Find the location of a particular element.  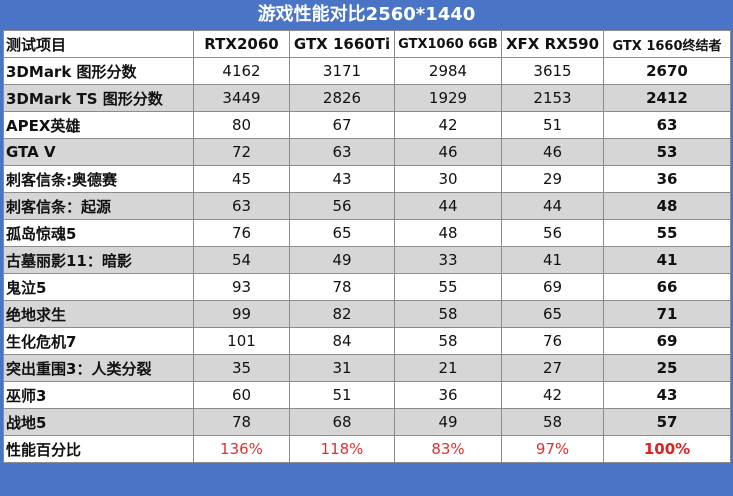

value-cell: 45 is located at coordinates (241, 179).